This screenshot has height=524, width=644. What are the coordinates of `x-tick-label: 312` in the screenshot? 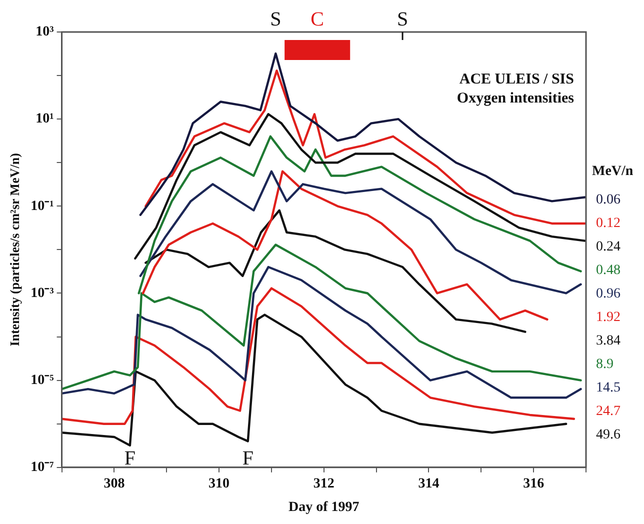 It's located at (323, 484).